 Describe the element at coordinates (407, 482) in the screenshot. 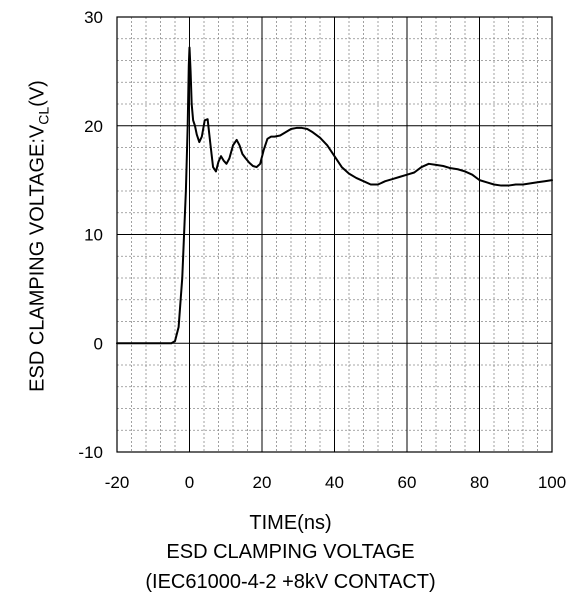

I see `x-tick-label: 60` at that location.